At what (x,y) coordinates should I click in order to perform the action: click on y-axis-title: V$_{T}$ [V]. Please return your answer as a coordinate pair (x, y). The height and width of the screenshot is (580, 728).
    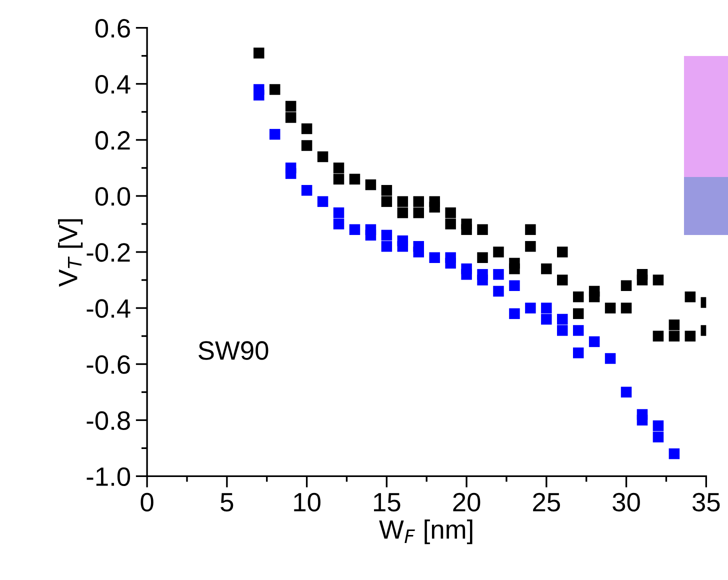
    Looking at the image, I should click on (70, 253).